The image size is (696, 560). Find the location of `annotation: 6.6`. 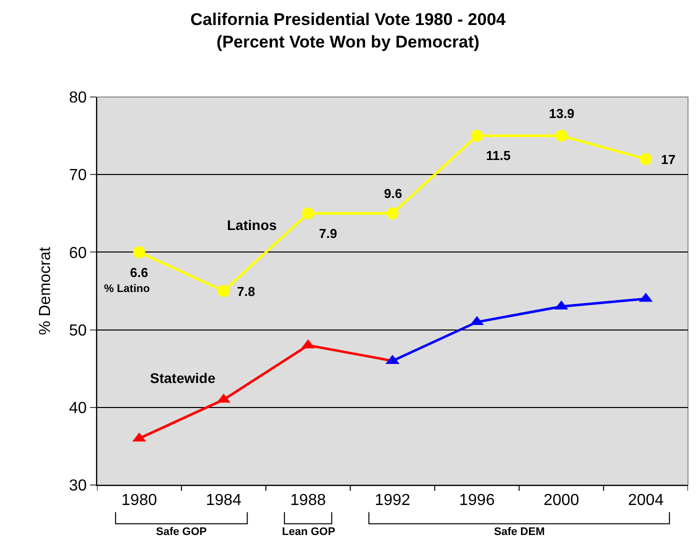

annotation: 6.6 is located at coordinates (139, 272).